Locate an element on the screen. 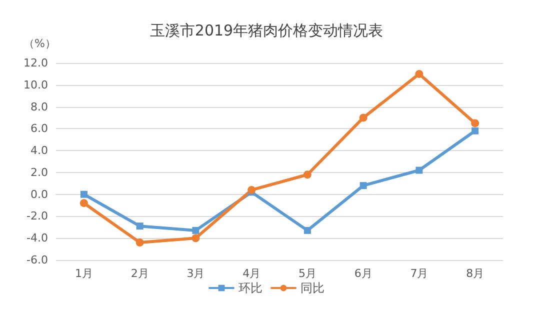 The width and height of the screenshot is (533, 315). x-tick-label: 7月 is located at coordinates (419, 273).